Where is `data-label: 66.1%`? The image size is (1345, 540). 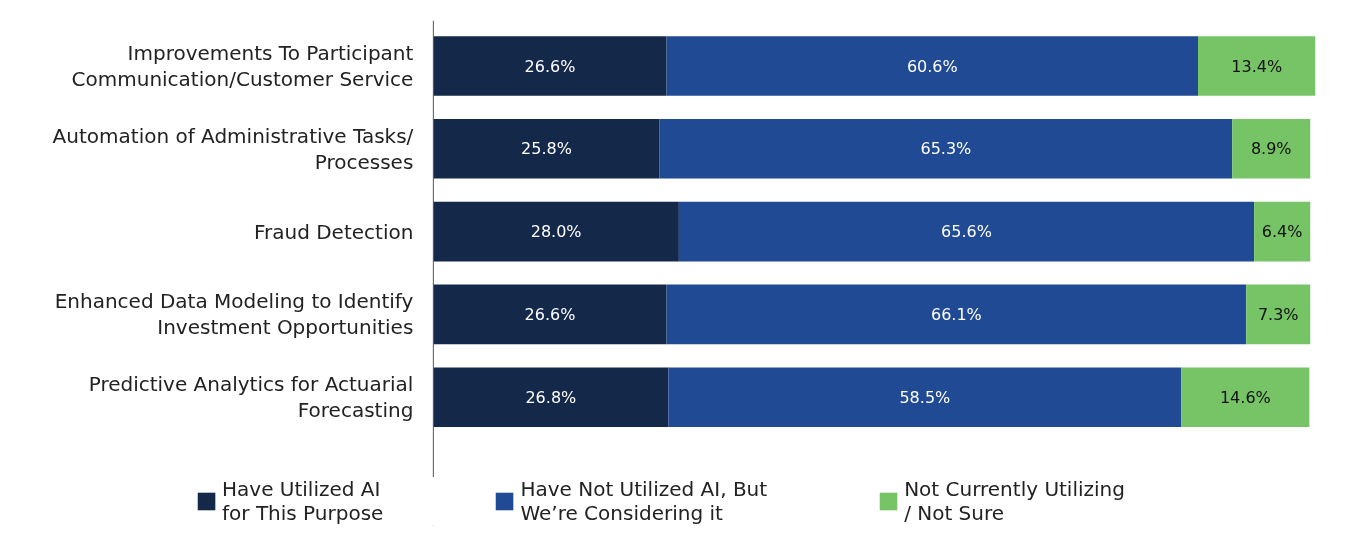
data-label: 66.1% is located at coordinates (956, 314).